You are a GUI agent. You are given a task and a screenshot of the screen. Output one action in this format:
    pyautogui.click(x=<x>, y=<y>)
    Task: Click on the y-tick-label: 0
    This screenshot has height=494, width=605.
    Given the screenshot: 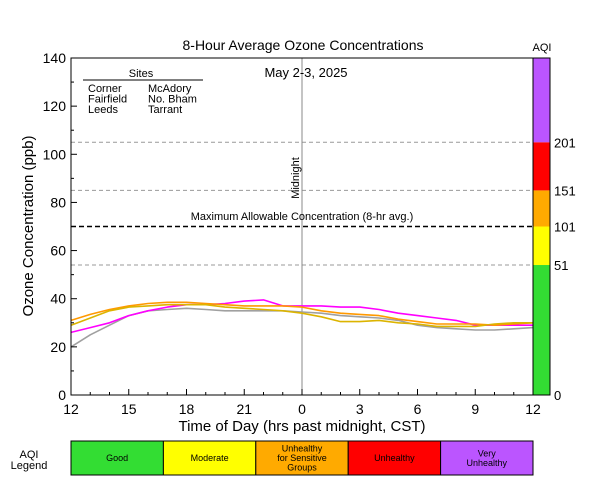 What is the action you would take?
    pyautogui.click(x=62, y=395)
    